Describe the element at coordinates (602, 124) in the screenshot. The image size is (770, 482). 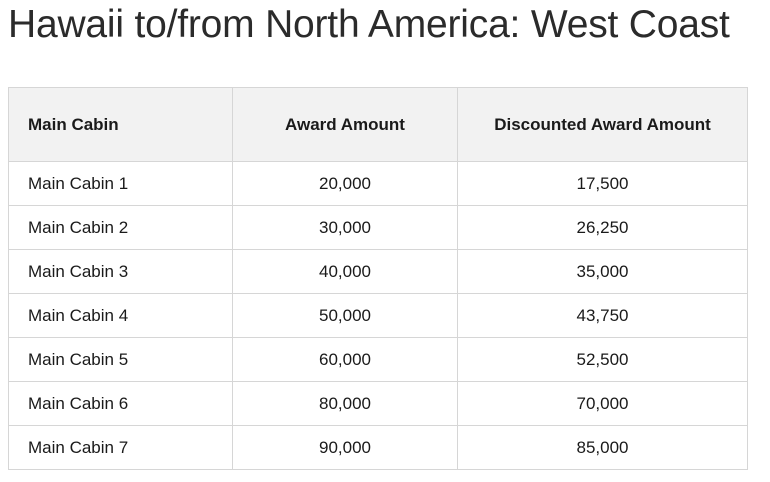
I see `header-discounted-award-amount: Discounted Award Amount` at that location.